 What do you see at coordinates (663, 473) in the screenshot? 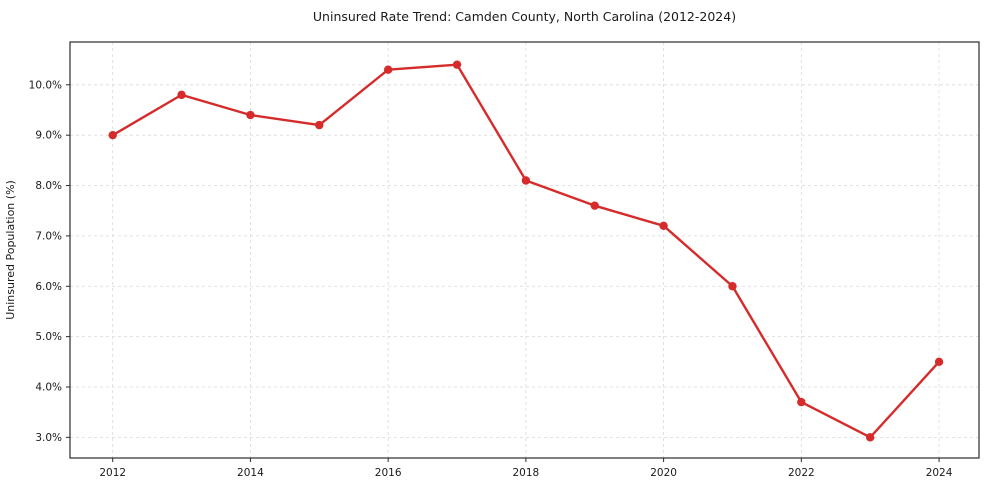
I see `x-tick-label: 2020` at bounding box center [663, 473].